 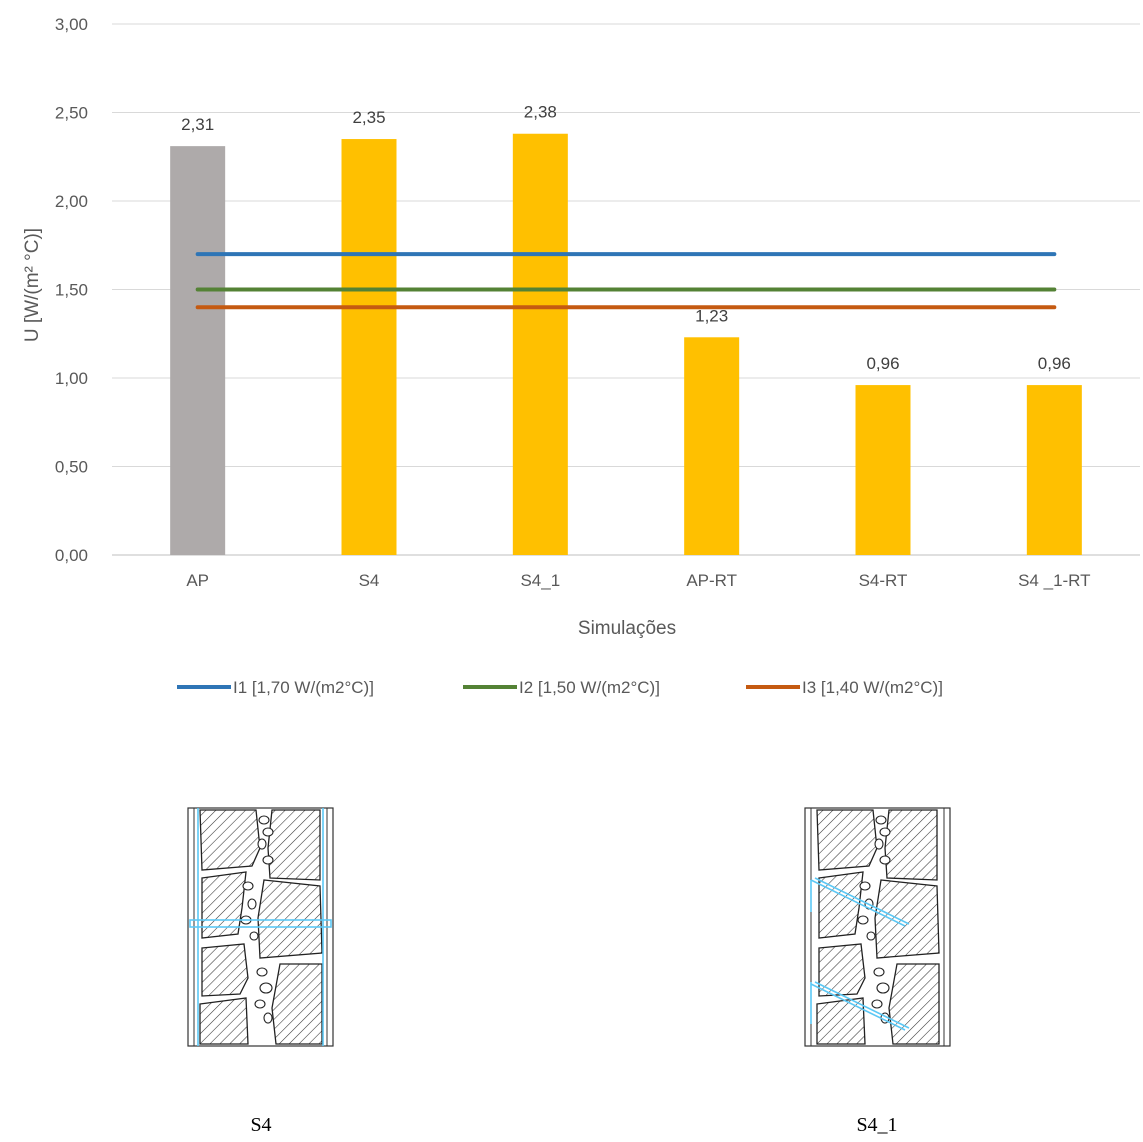 I want to click on wall-section-s4, so click(x=260, y=927).